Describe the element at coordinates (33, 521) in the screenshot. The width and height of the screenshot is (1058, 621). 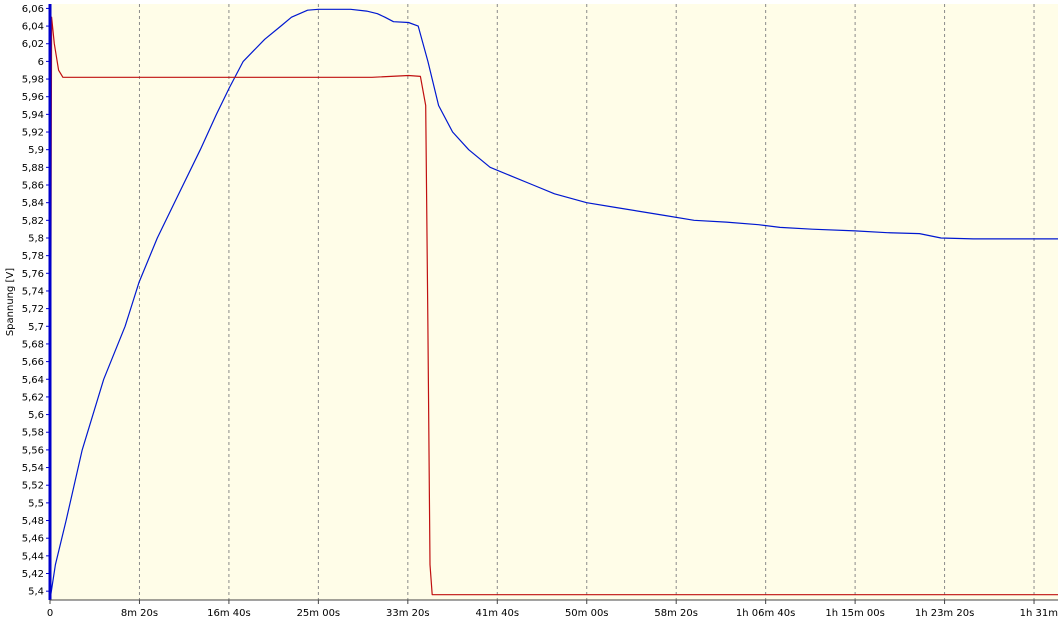
I see `y-tick-label: 5,48` at that location.